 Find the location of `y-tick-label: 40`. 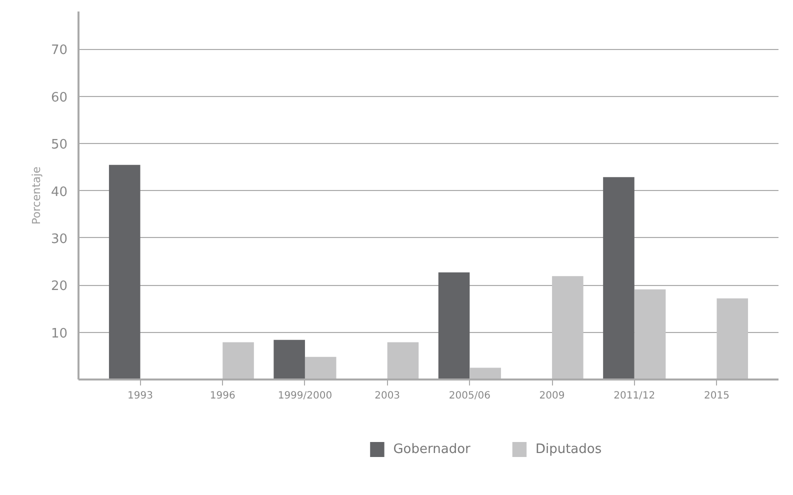

y-tick-label: 40 is located at coordinates (59, 192).